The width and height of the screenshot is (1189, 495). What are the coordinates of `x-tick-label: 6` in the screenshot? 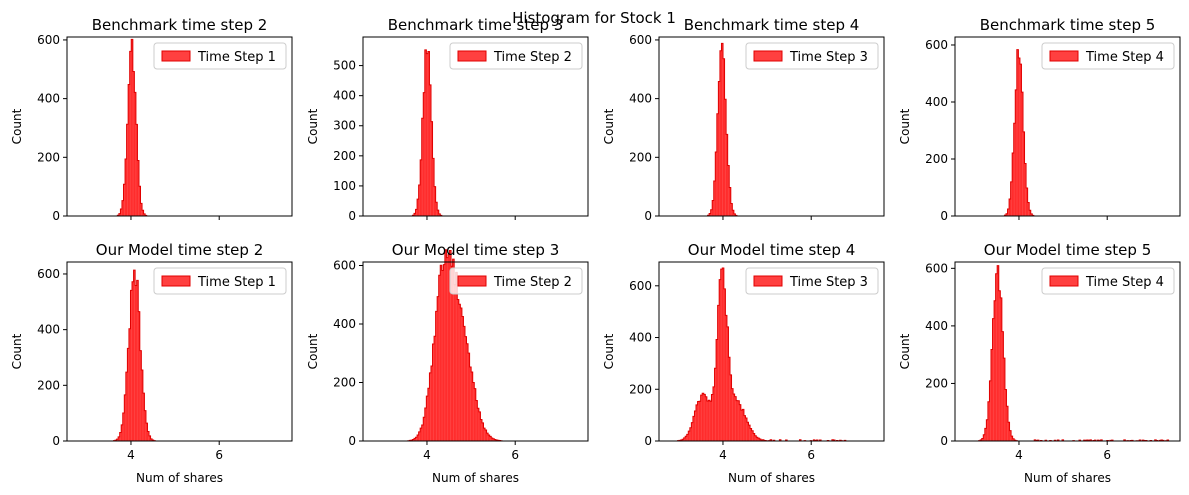 It's located at (219, 455).